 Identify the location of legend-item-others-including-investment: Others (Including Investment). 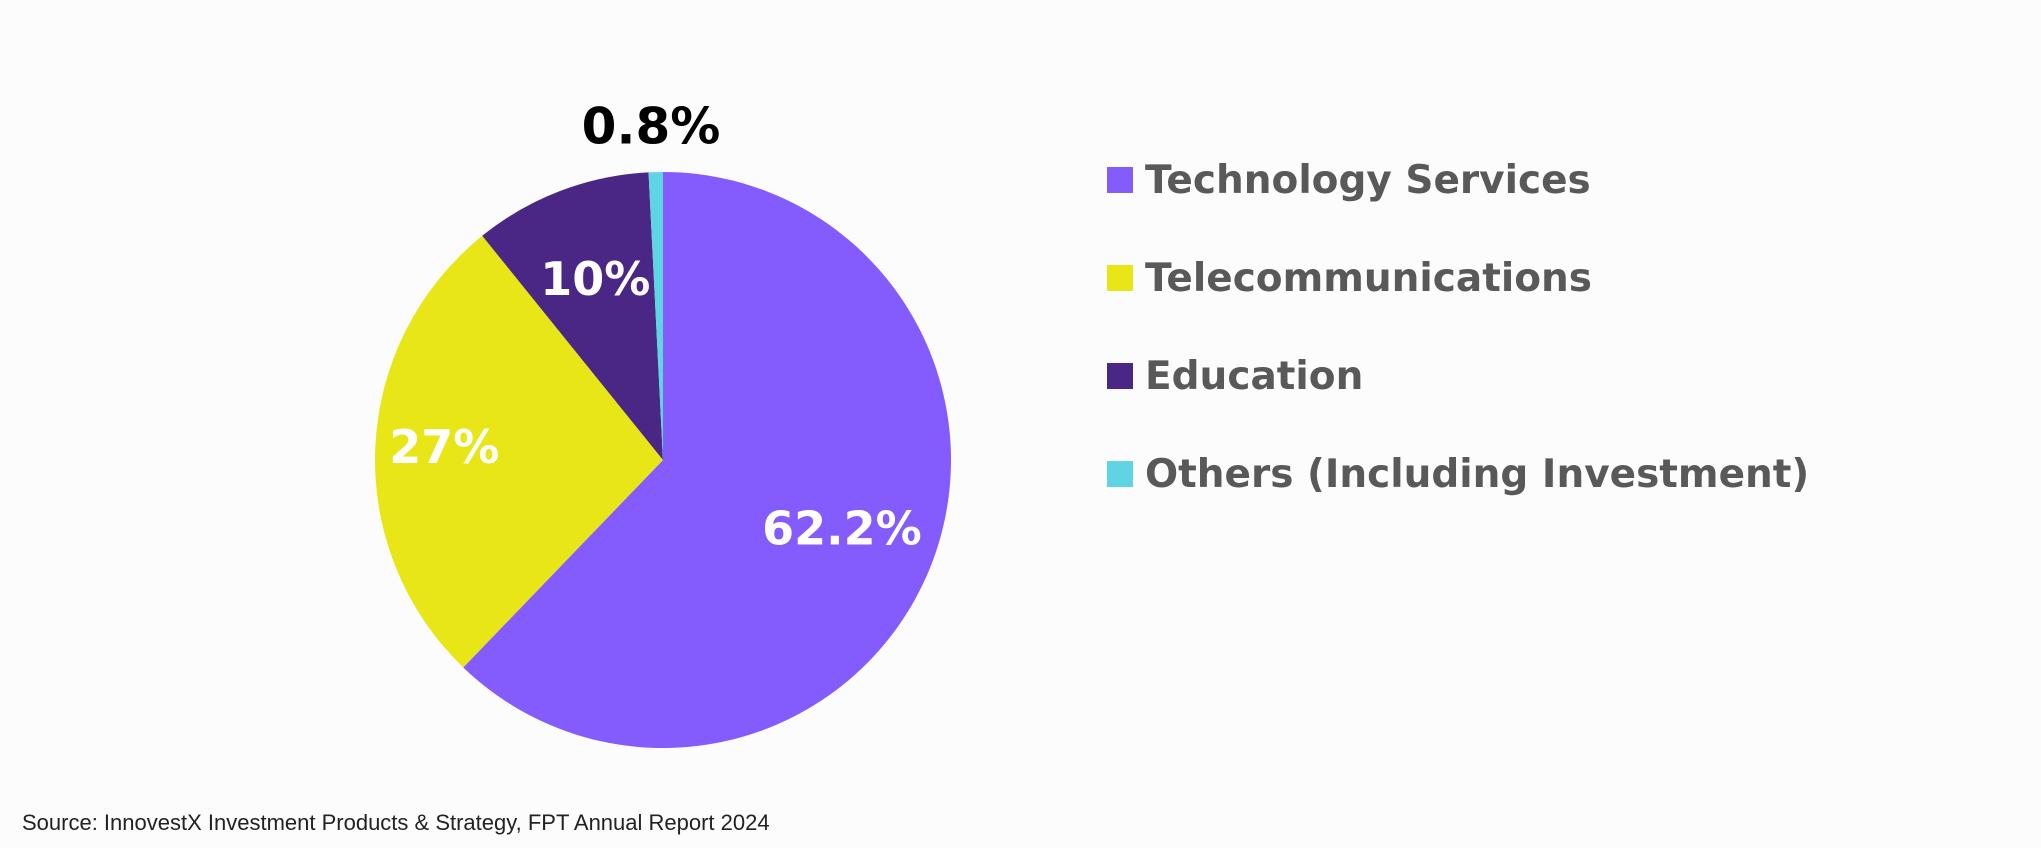
(1557, 474).